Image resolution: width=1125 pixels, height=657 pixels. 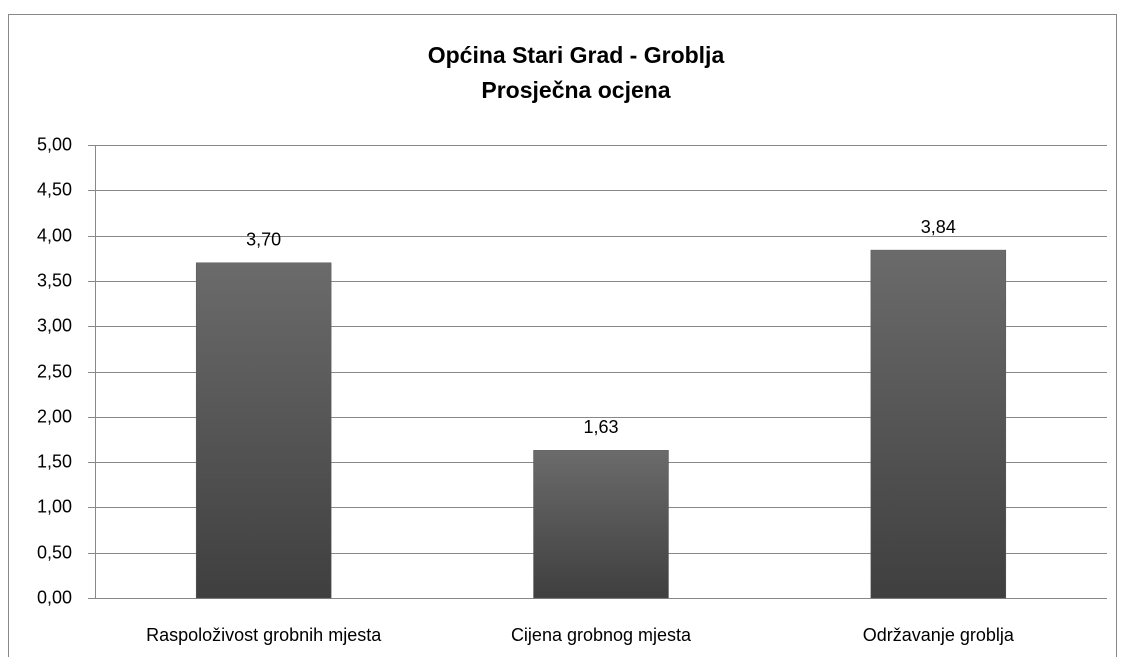 I want to click on y-tick-label: 0,00, so click(x=54, y=597).